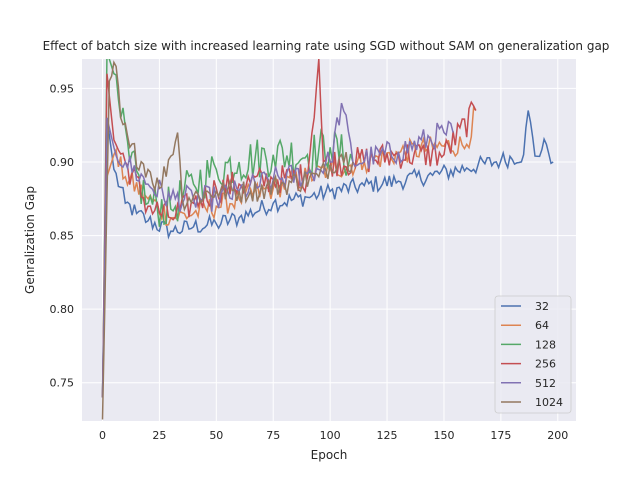  I want to click on y-tick-label: 0.90, so click(62, 162).